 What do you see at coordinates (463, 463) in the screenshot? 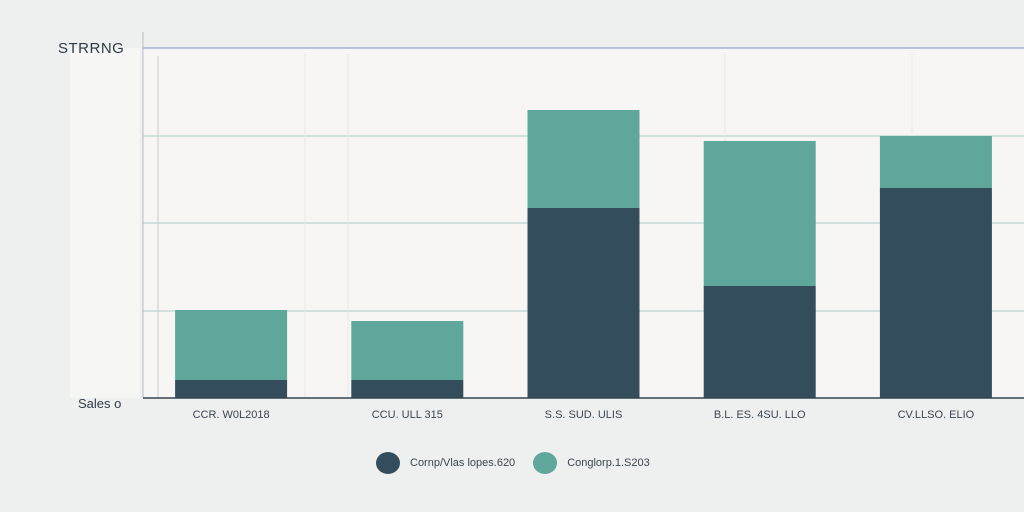
I see `legend-label-series-1: Cornp/Vlas lopes.620` at bounding box center [463, 463].